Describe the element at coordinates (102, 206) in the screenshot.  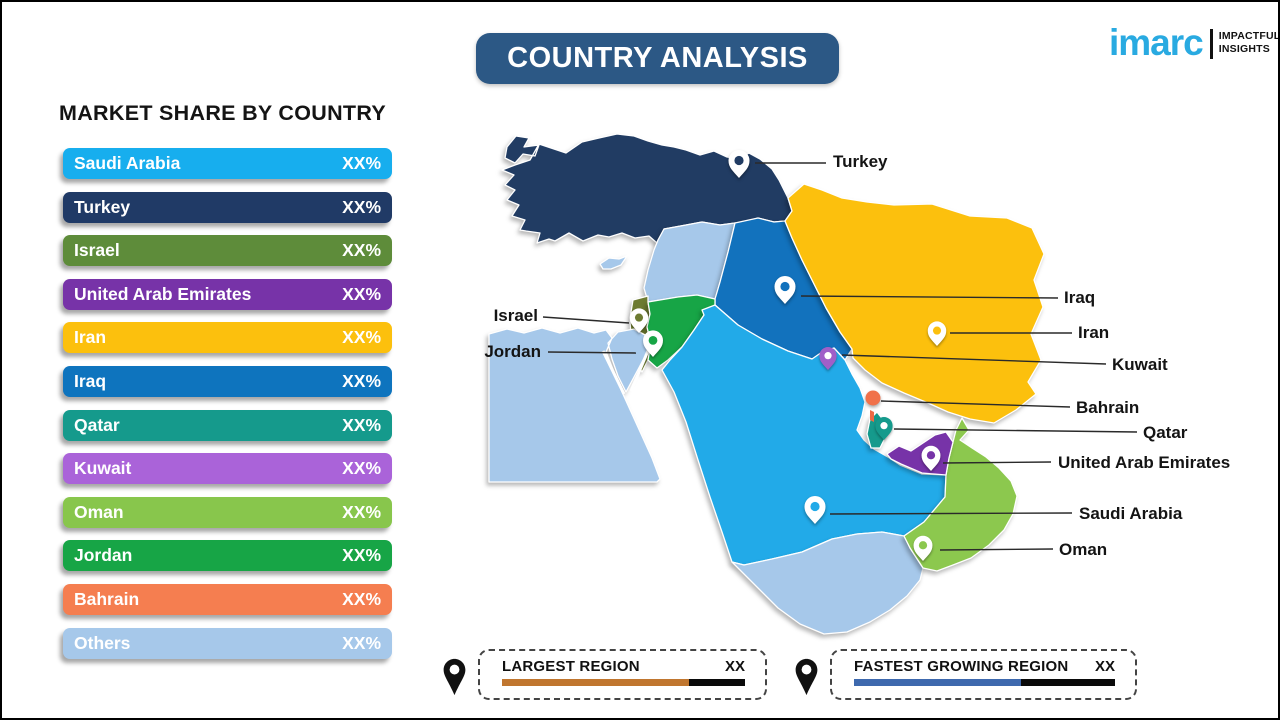
I see `country-label: Turkey` at that location.